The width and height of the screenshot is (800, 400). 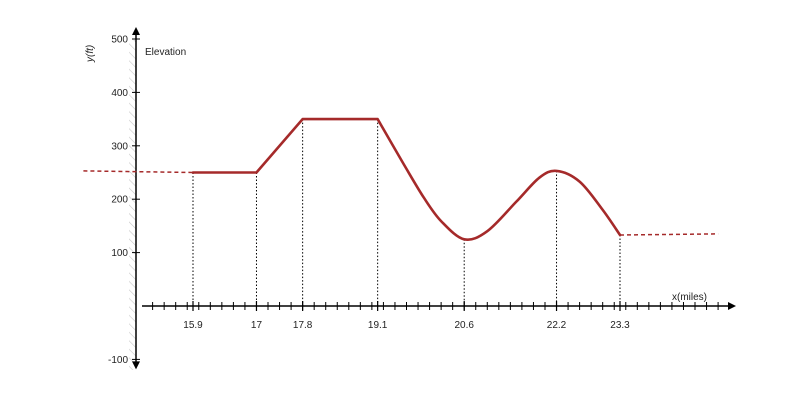 What do you see at coordinates (90, 54) in the screenshot?
I see `y-axis-label: y(ft)` at bounding box center [90, 54].